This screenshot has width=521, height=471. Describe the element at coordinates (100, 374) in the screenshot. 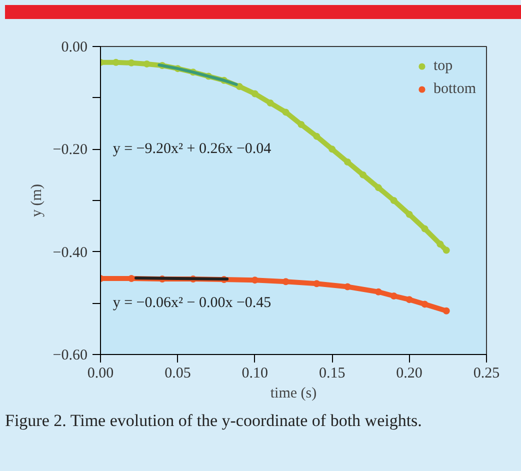

I see `x-tick-label: 0.00` at that location.